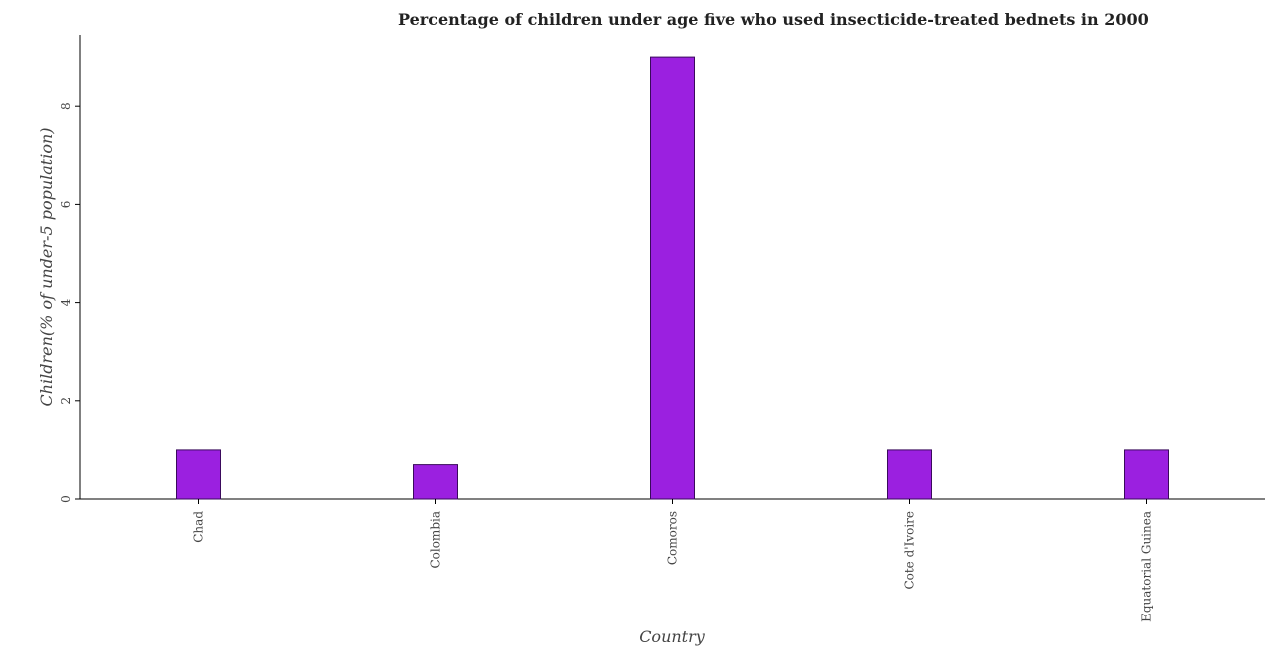 Image resolution: width=1271 pixels, height=650 pixels. What do you see at coordinates (66, 499) in the screenshot?
I see `y-tick-label-0: 0` at bounding box center [66, 499].